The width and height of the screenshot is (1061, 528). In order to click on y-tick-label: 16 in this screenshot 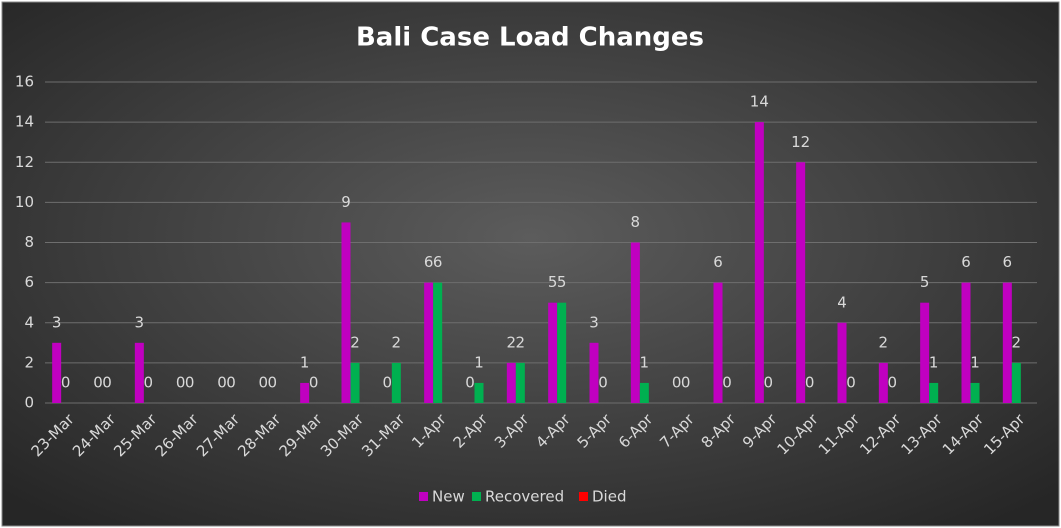, I will do `click(24, 82)`.